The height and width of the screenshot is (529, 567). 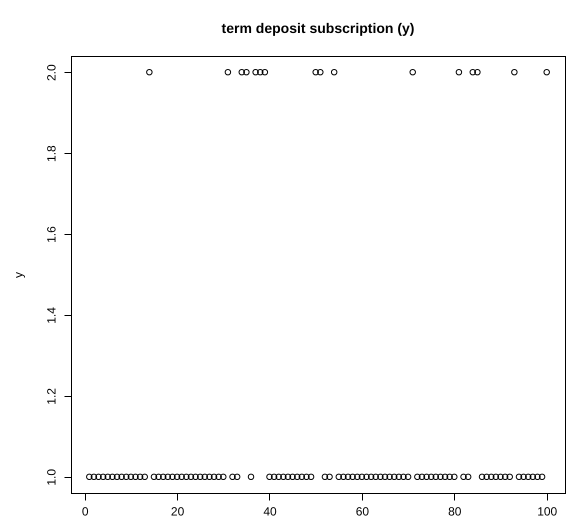 What do you see at coordinates (455, 511) in the screenshot?
I see `x-tick-label: 80` at bounding box center [455, 511].